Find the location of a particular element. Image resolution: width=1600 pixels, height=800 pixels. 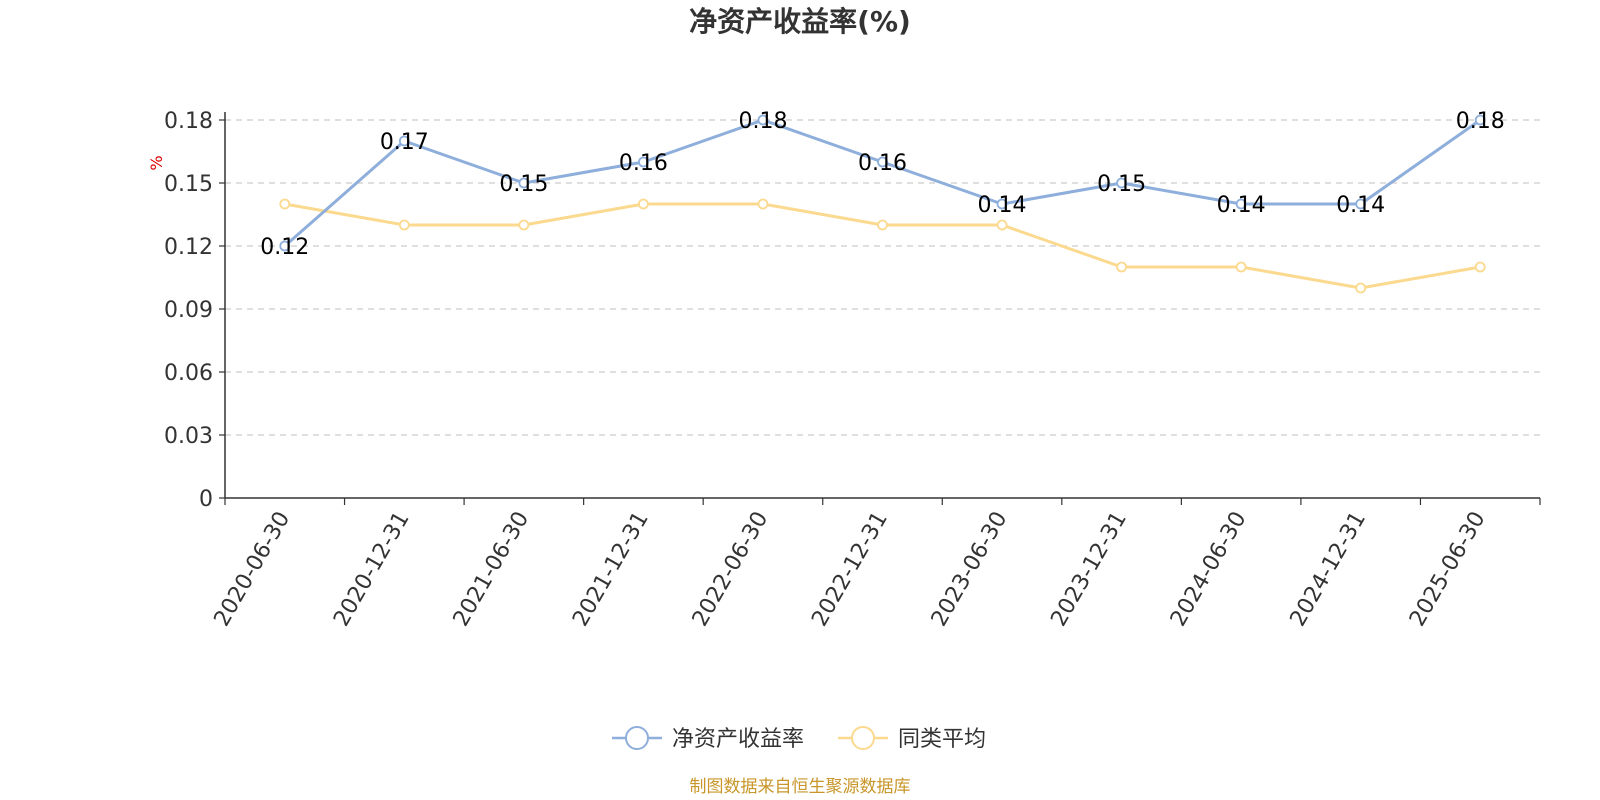

x-tick-label: 2021-06-30 is located at coordinates (492, 569).